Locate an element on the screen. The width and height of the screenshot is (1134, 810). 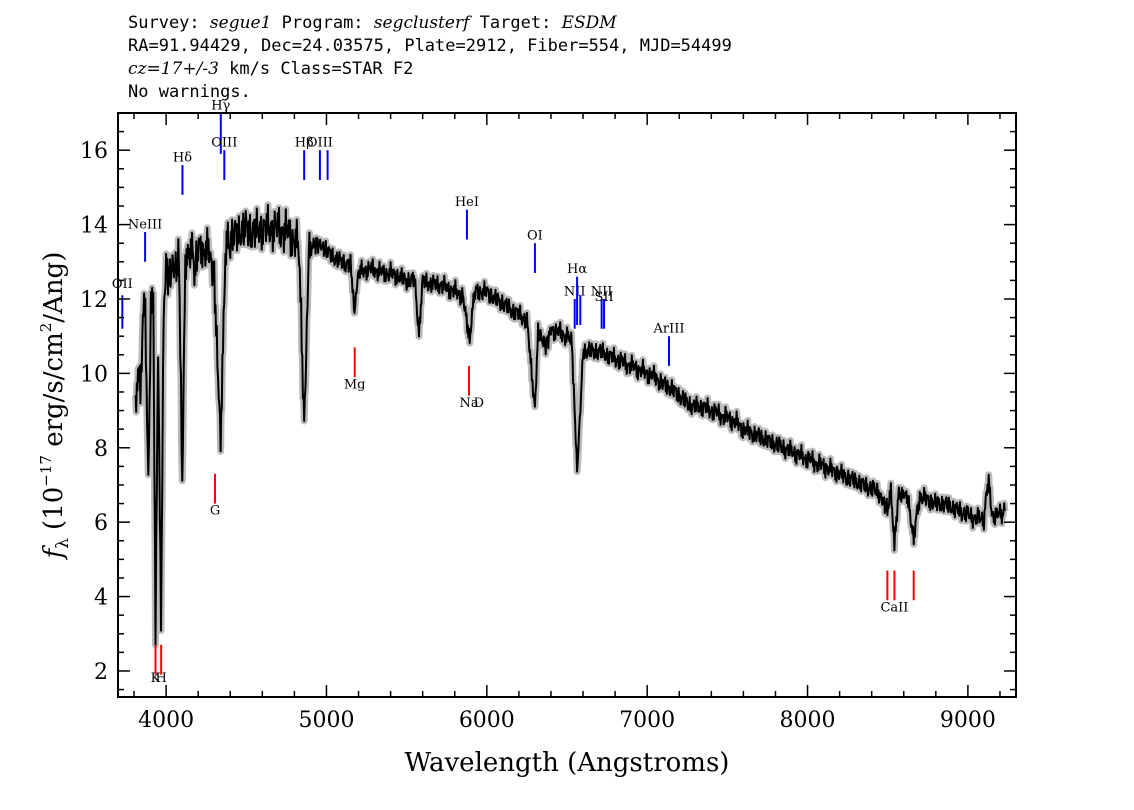
program-label: Program: is located at coordinates (322, 23).